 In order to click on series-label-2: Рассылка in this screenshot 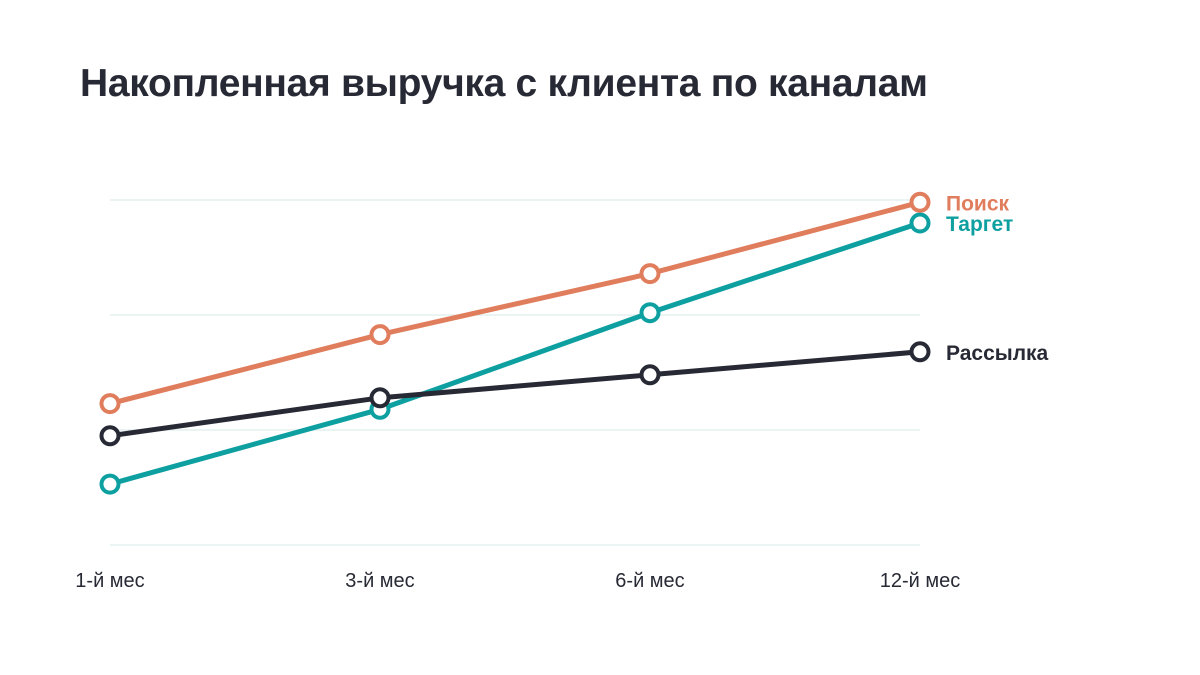, I will do `click(997, 353)`.